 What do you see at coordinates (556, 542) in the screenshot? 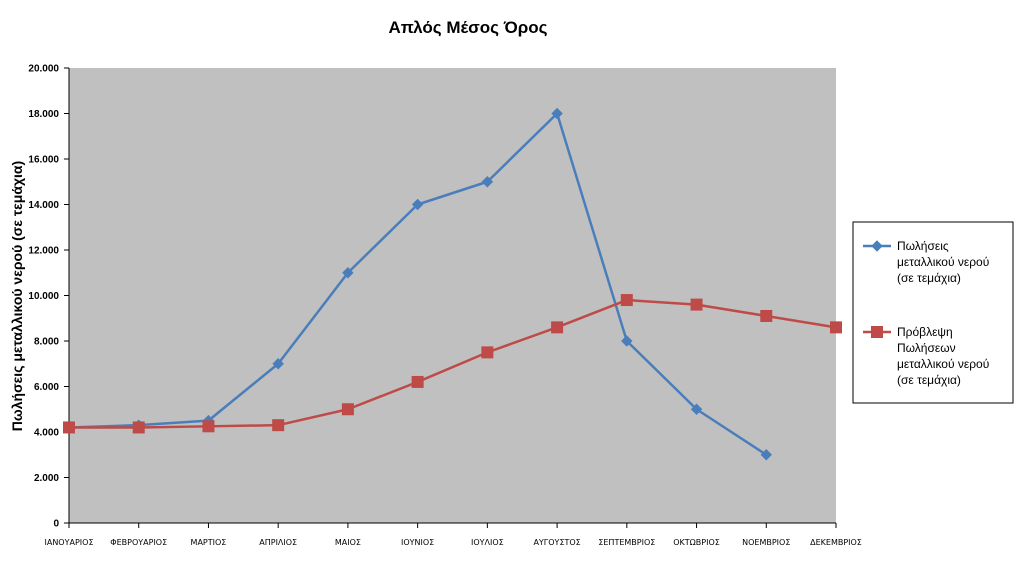
I see `x-tick-label: ΑΥΓΟΥΣΤΟΣ` at bounding box center [556, 542].